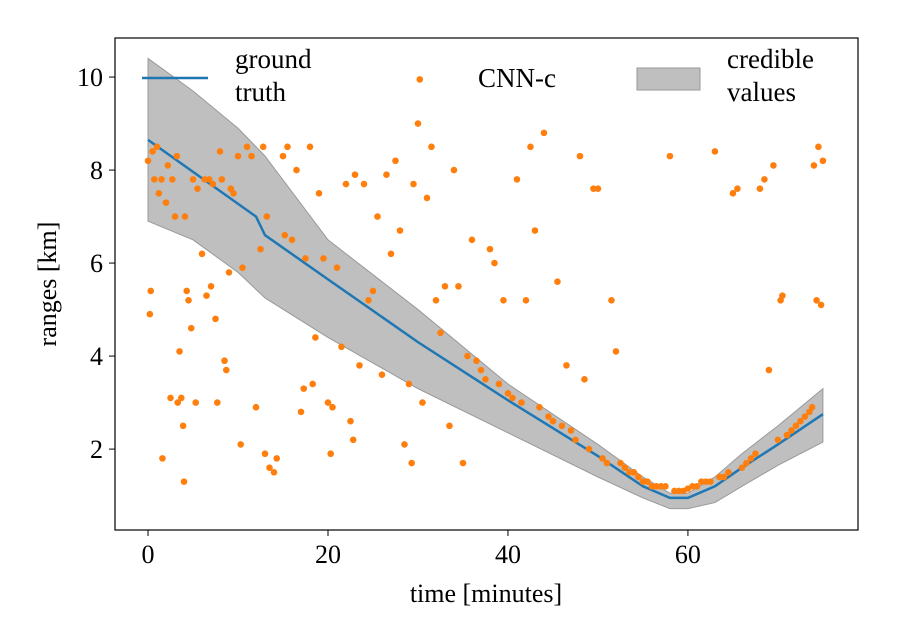 The height and width of the screenshot is (643, 900). I want to click on legend-label: CNN-c, so click(517, 78).